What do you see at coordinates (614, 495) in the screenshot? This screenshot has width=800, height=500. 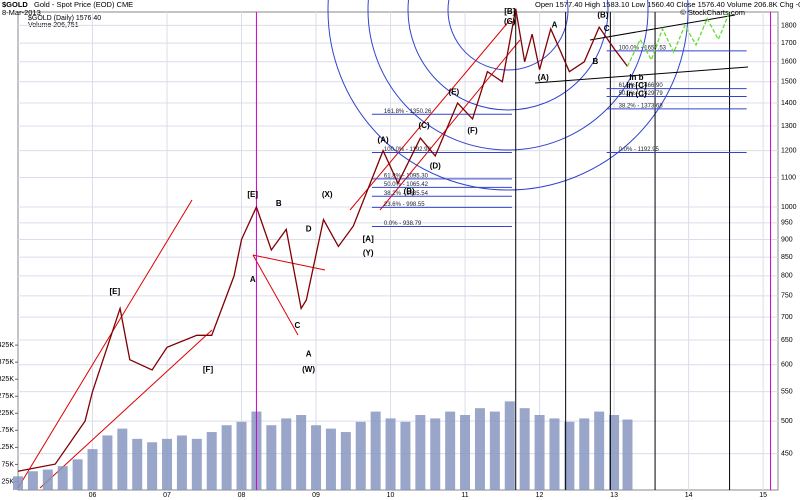 I see `x-tick-label: 13` at bounding box center [614, 495].